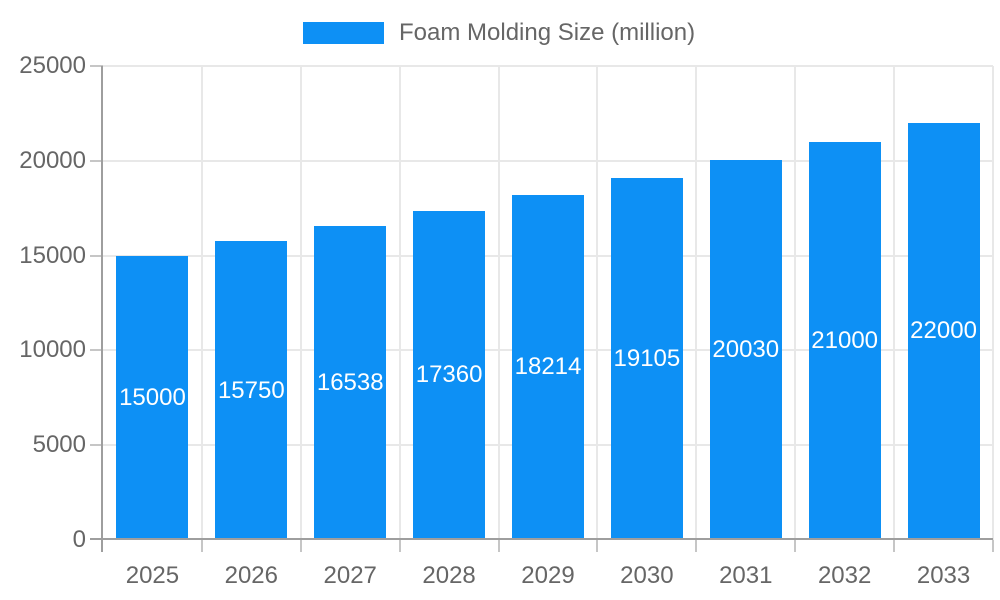 The width and height of the screenshot is (1000, 600). I want to click on legend-swatch-icon, so click(343, 33).